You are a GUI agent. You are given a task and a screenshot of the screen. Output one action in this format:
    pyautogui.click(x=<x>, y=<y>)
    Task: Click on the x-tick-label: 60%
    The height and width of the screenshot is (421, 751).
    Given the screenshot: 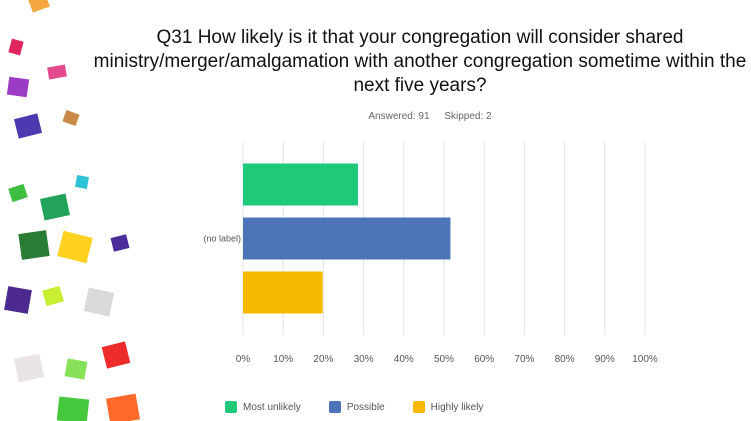 What is the action you would take?
    pyautogui.click(x=484, y=359)
    